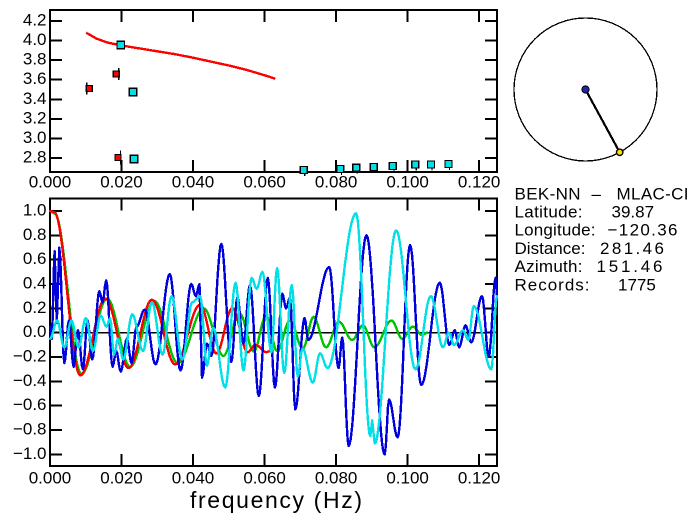 This screenshot has height=519, width=692. Describe the element at coordinates (35, 137) in the screenshot. I see `svg-text: 3.0` at that location.